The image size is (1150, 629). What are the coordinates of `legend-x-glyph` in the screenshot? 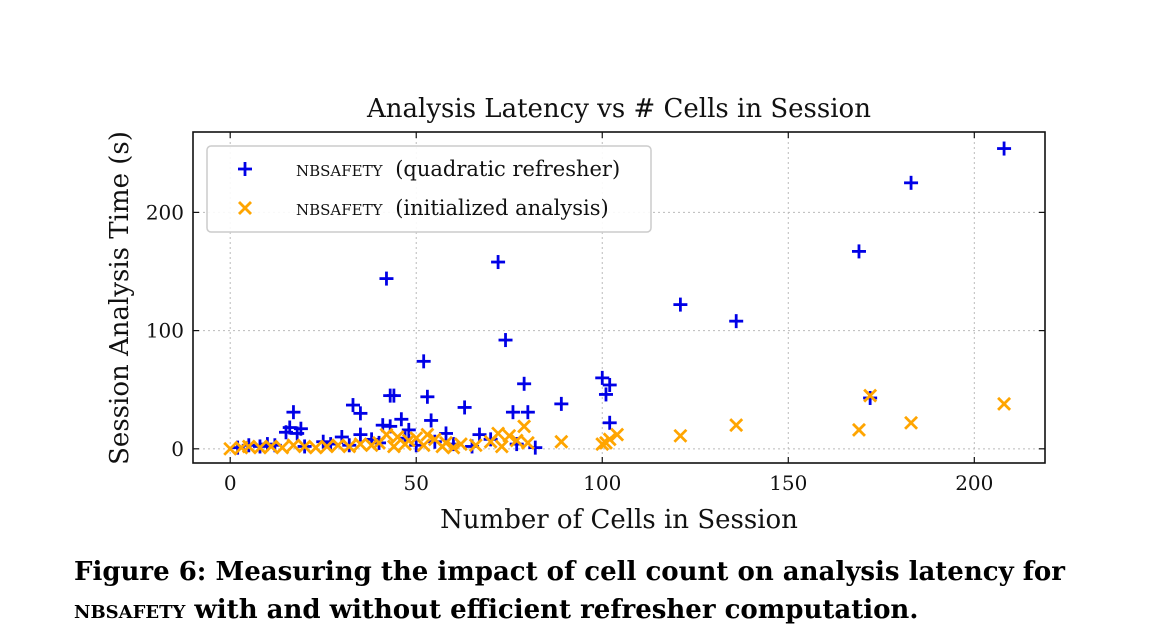 It's located at (245, 208).